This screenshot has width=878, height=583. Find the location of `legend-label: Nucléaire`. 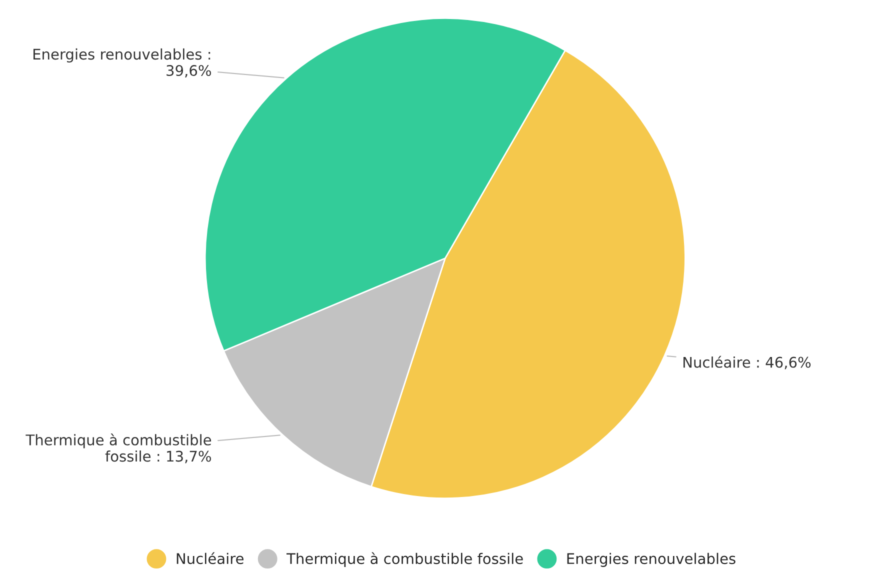

legend-label: Nucléaire is located at coordinates (210, 558).